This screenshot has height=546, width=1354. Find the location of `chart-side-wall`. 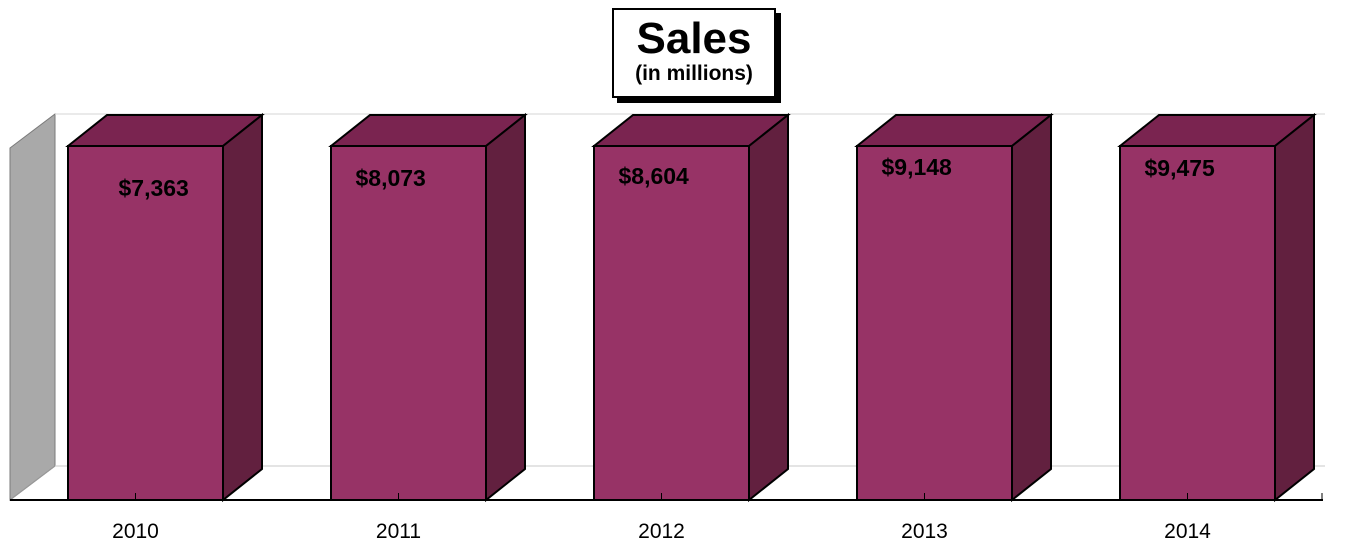

chart-side-wall is located at coordinates (32, 307).